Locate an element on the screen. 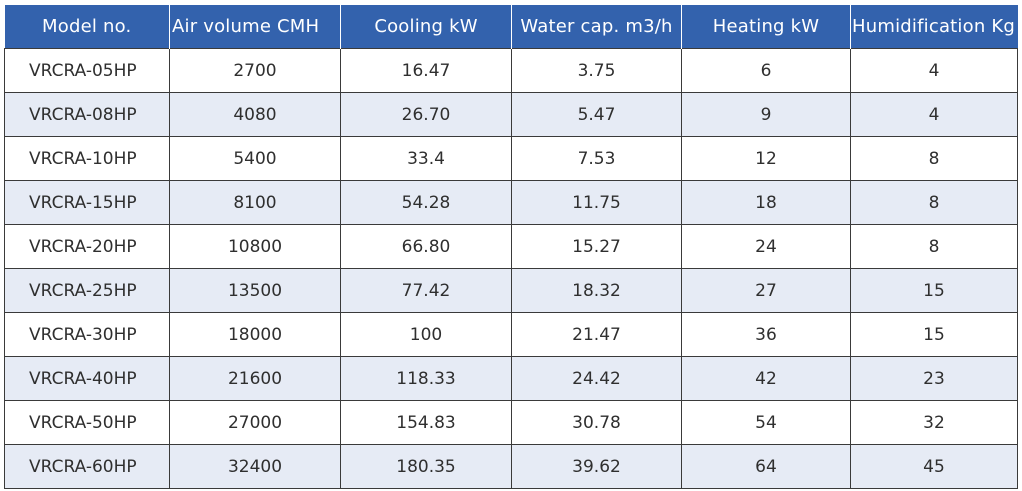  cell-model-no: VRCRA-40HP is located at coordinates (87, 378).